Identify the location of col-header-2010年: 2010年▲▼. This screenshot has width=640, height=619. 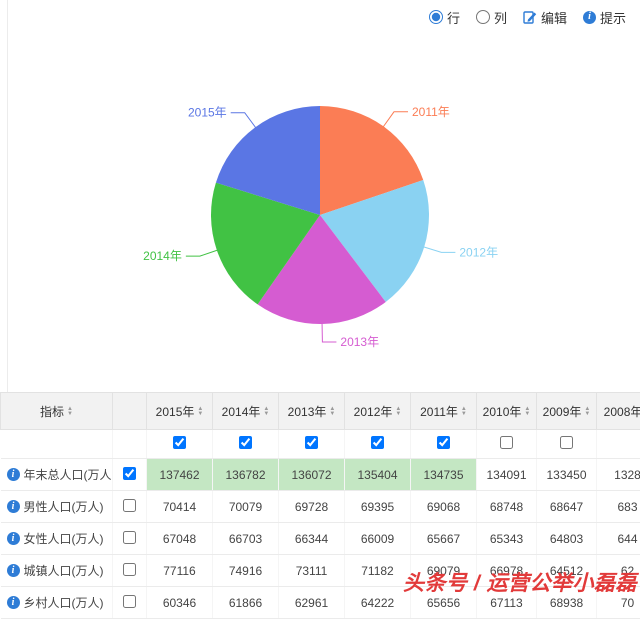
(507, 411).